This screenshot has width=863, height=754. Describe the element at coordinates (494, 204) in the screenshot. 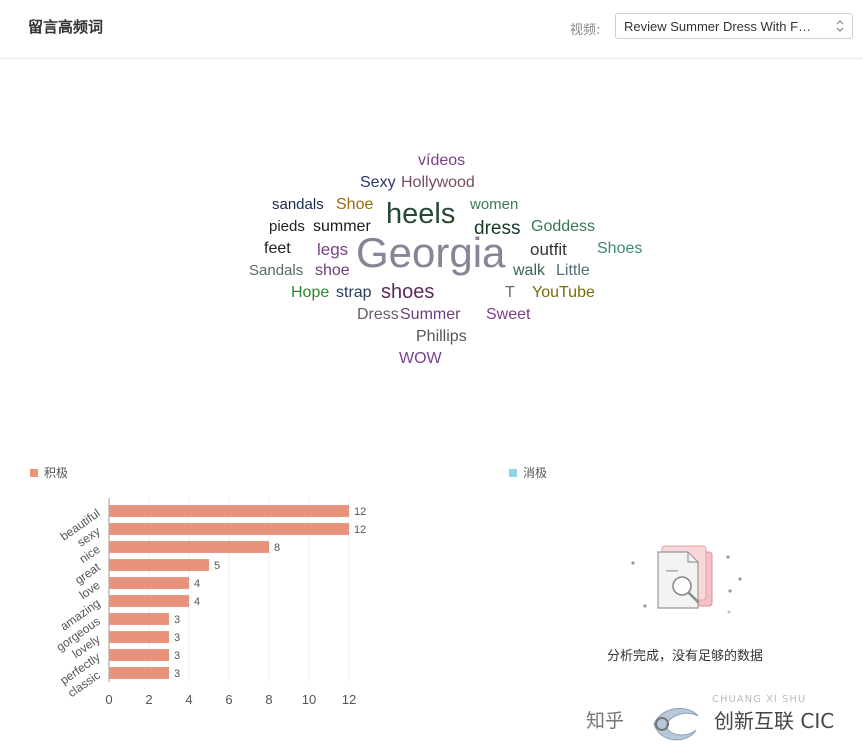

I see `word-cloud-word: women` at that location.